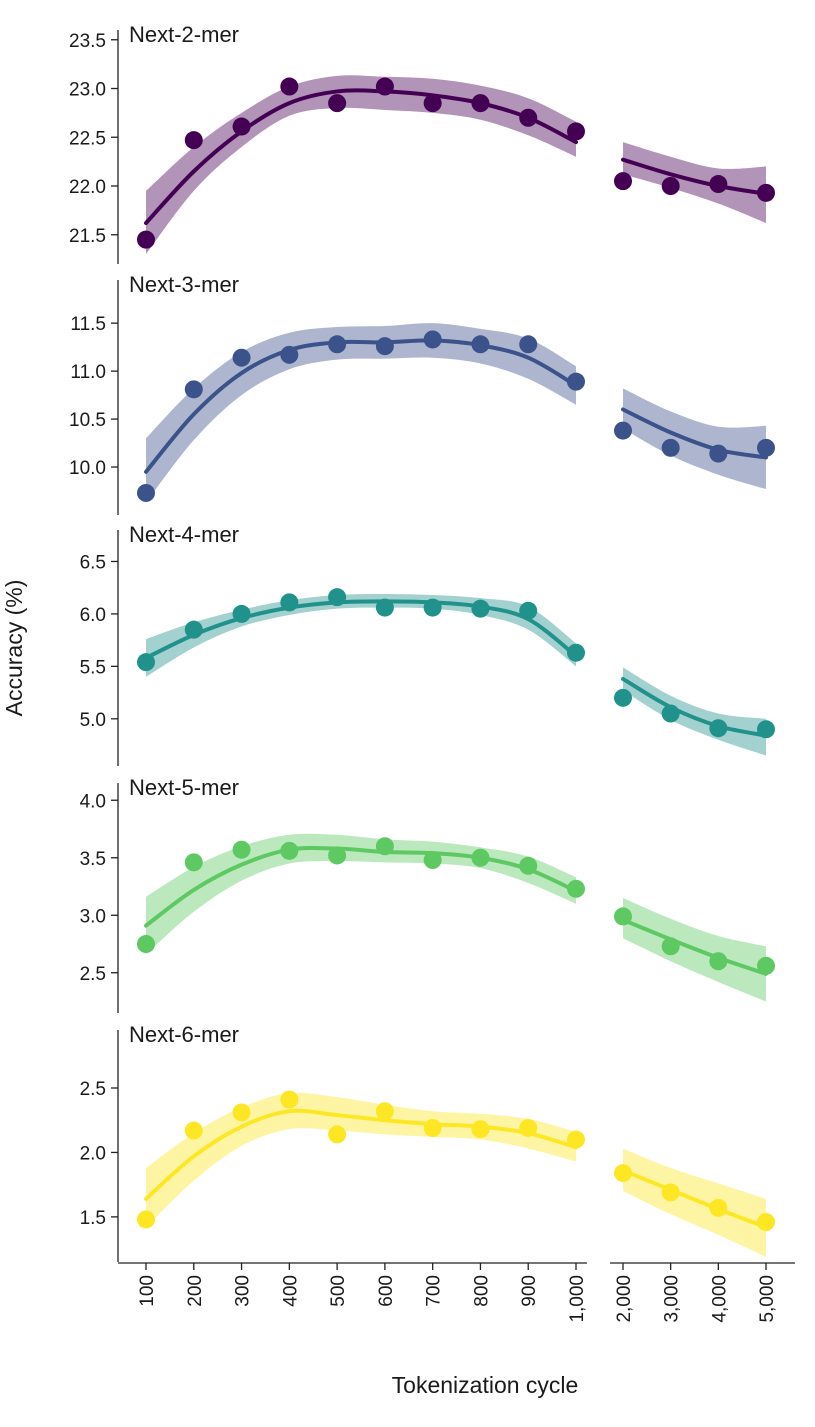 This screenshot has width=815, height=1427. Describe the element at coordinates (87, 90) in the screenshot. I see `y-tick-label: 23.0` at that location.